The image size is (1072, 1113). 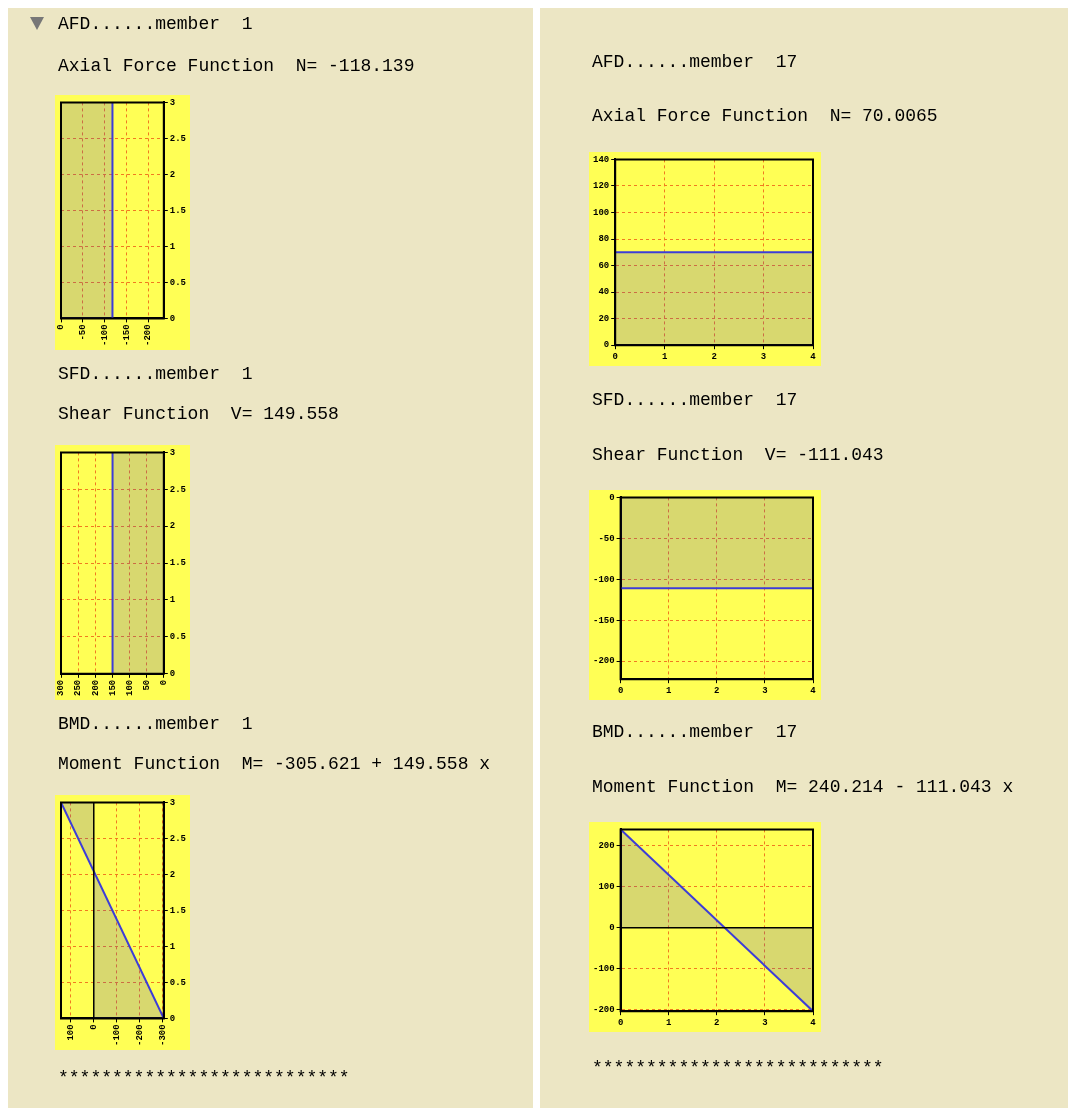 What do you see at coordinates (601, 159) in the screenshot?
I see `y-tick-label: 140` at bounding box center [601, 159].